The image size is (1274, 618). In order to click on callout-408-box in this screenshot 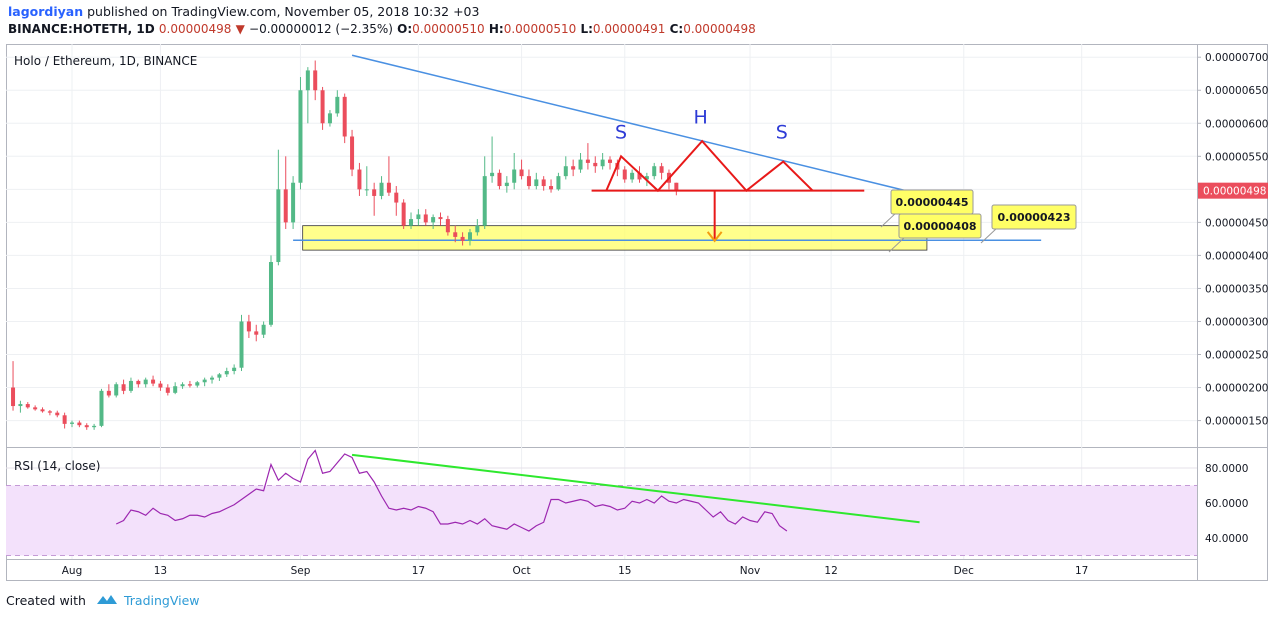, I will do `click(940, 226)`.